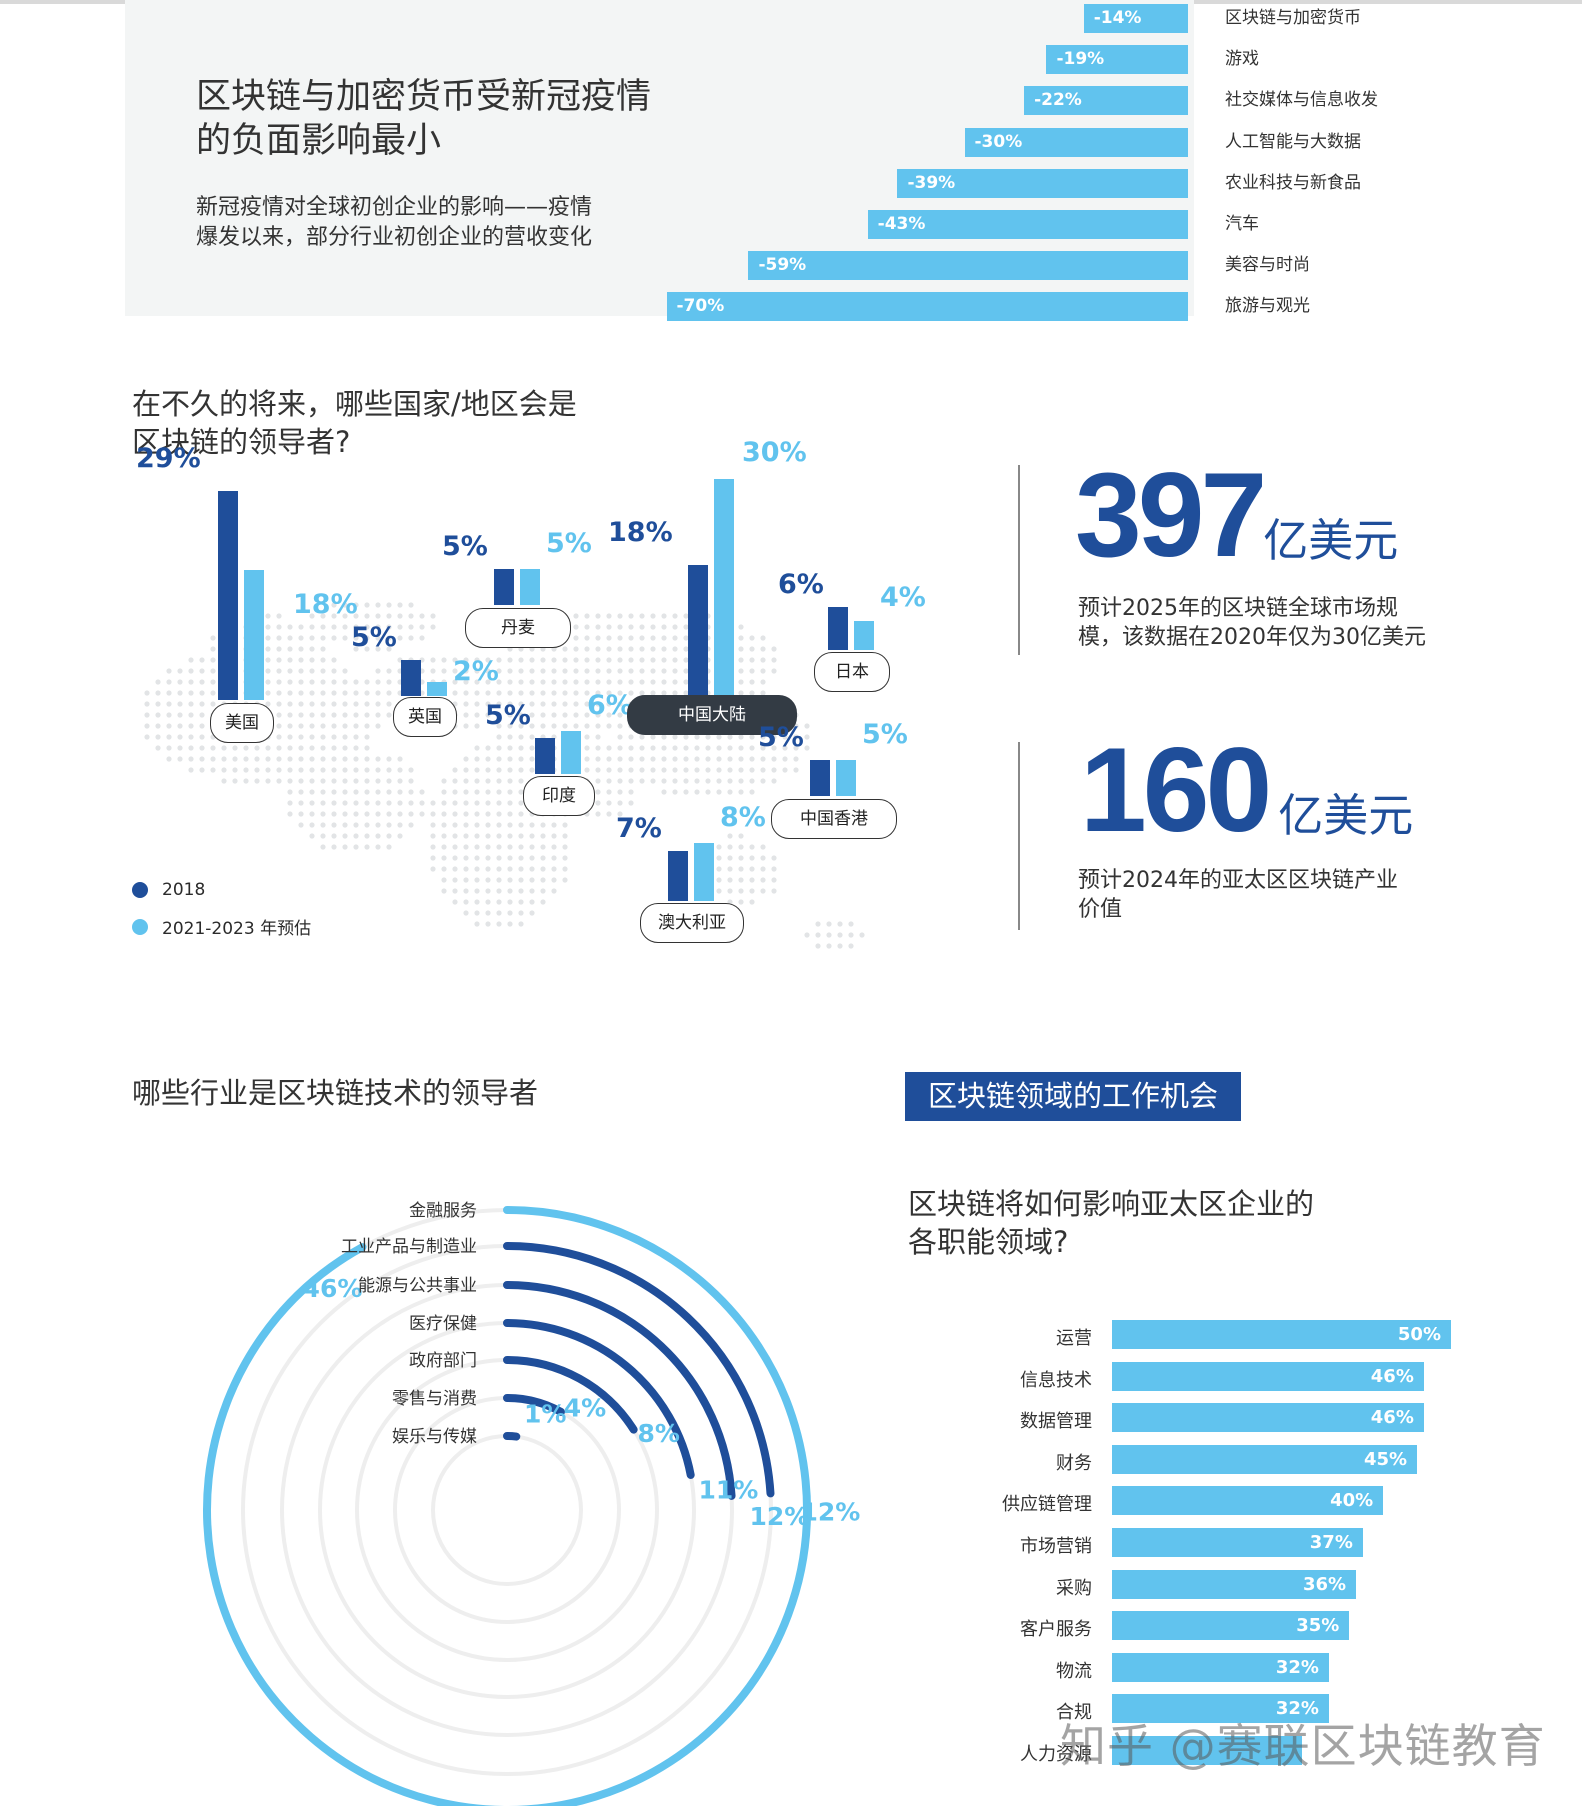  What do you see at coordinates (743, 818) in the screenshot?
I see `region-label-forecast: 8%` at bounding box center [743, 818].